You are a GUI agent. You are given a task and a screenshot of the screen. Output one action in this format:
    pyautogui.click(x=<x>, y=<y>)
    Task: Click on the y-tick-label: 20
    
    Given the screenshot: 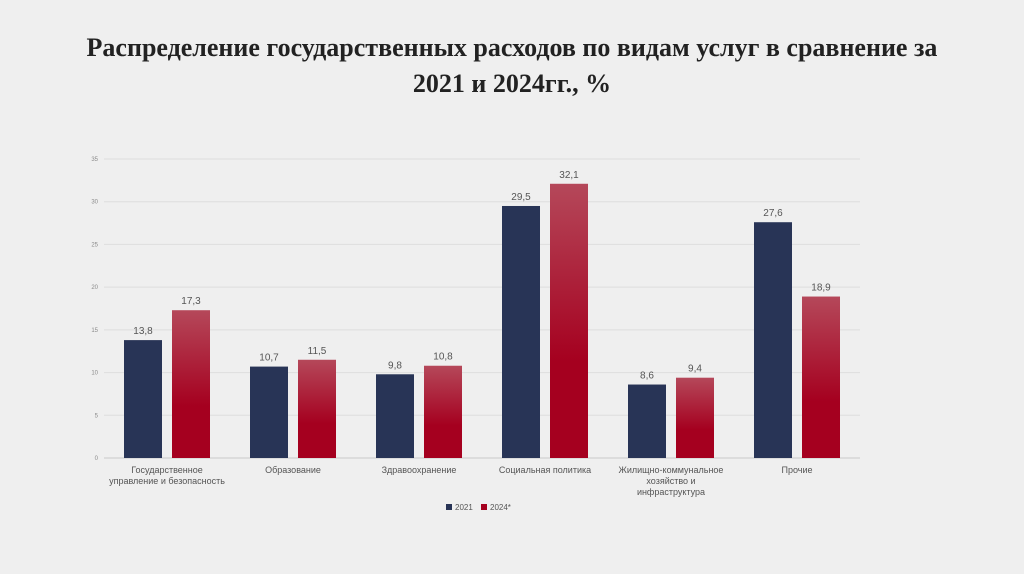 What is the action you would take?
    pyautogui.click(x=94, y=288)
    